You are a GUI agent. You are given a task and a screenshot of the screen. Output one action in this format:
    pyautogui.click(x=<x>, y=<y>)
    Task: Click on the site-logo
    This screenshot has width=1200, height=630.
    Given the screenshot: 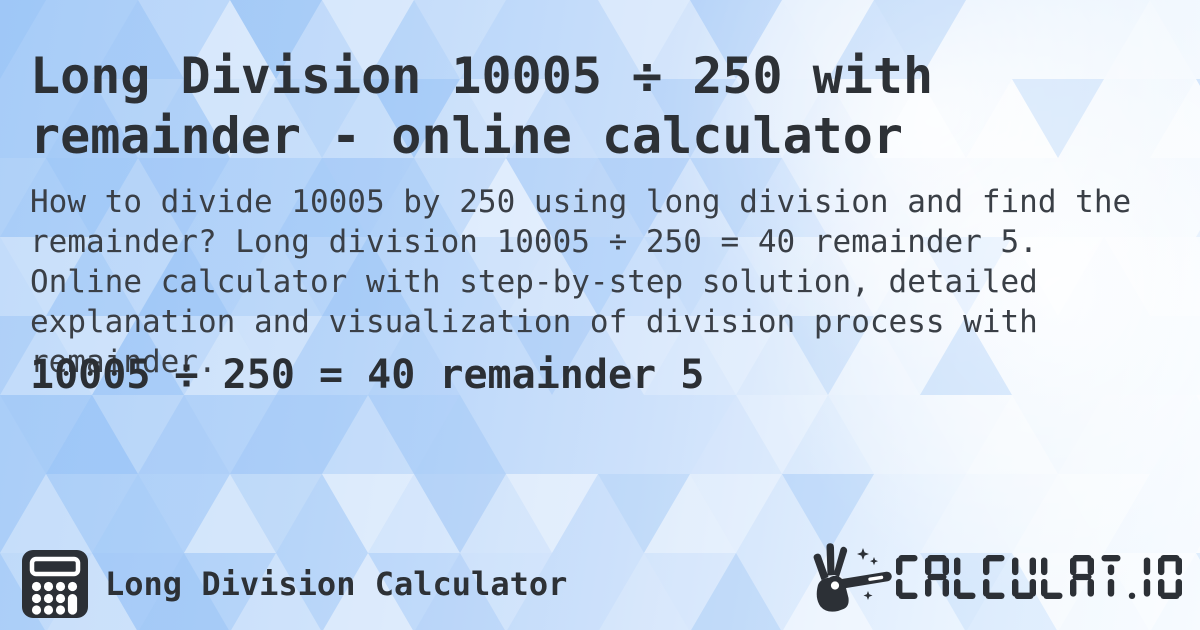 What is the action you would take?
    pyautogui.click(x=995, y=577)
    